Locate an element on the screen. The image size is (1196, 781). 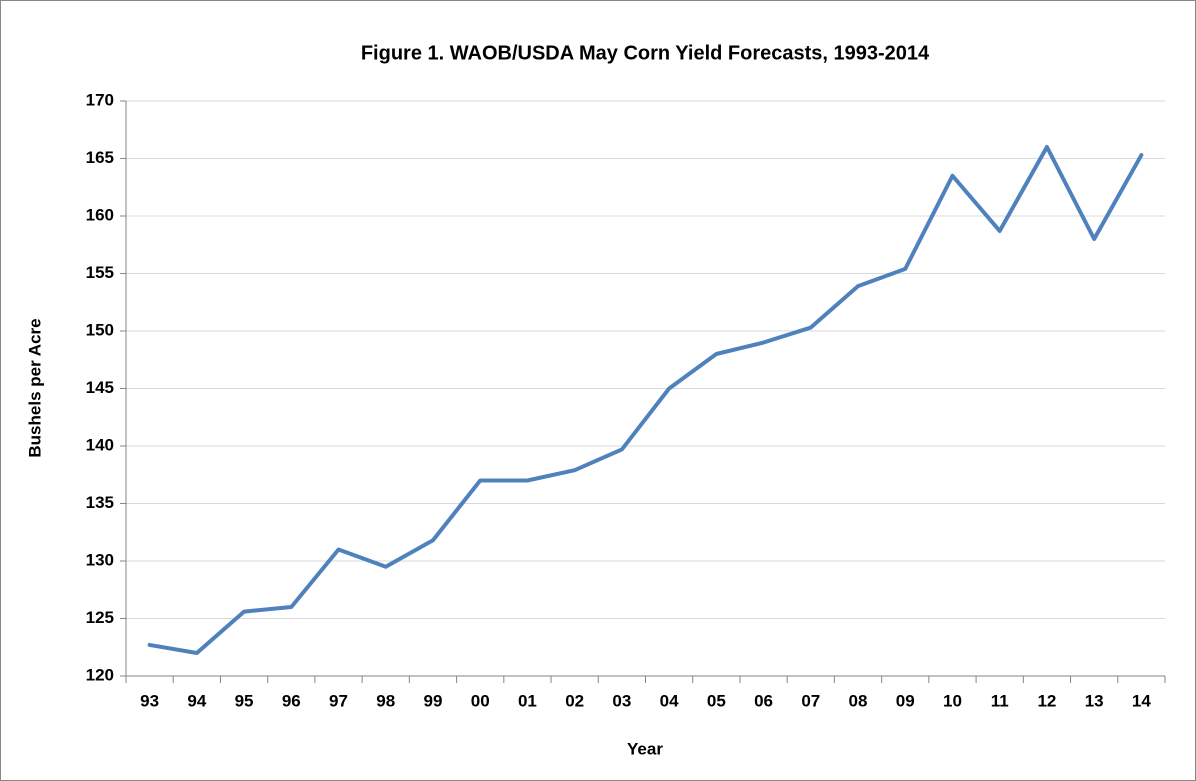
x-tick-label: 09 is located at coordinates (905, 700).